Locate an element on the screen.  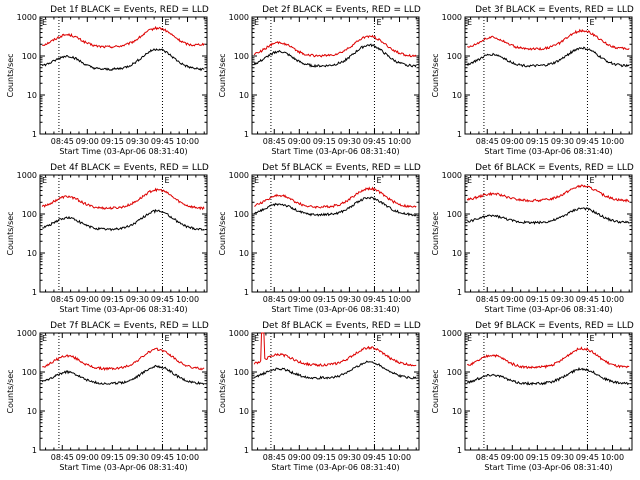
panel-title: Det 1f BLACK = Events, RED = LLD is located at coordinates (129, 10).